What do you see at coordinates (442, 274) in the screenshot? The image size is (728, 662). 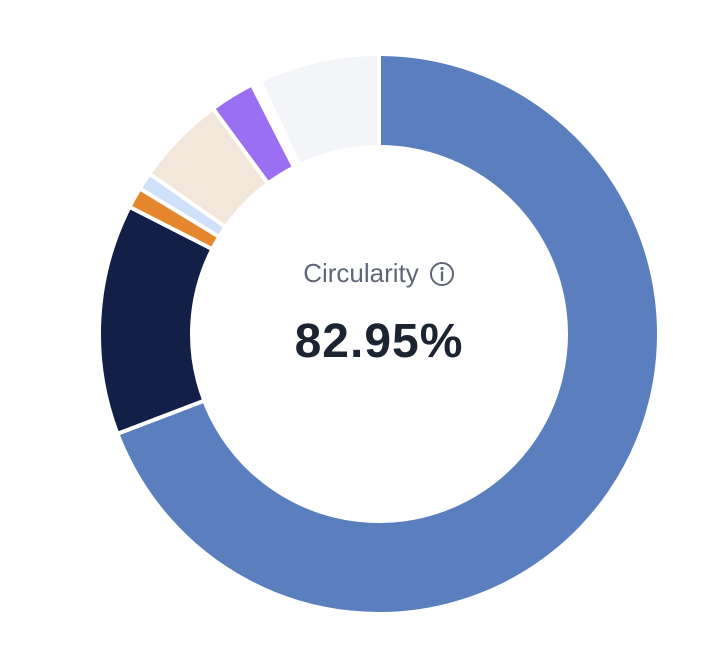 I see `info-icon` at bounding box center [442, 274].